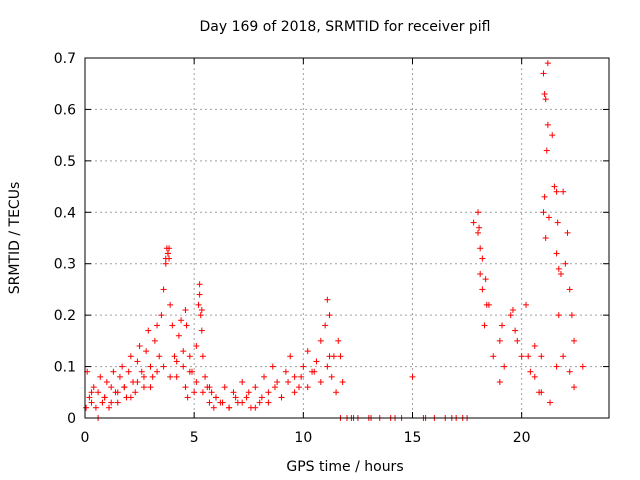 The image size is (640, 480). Describe the element at coordinates (65, 110) in the screenshot. I see `y-tick-label: 0.6` at that location.